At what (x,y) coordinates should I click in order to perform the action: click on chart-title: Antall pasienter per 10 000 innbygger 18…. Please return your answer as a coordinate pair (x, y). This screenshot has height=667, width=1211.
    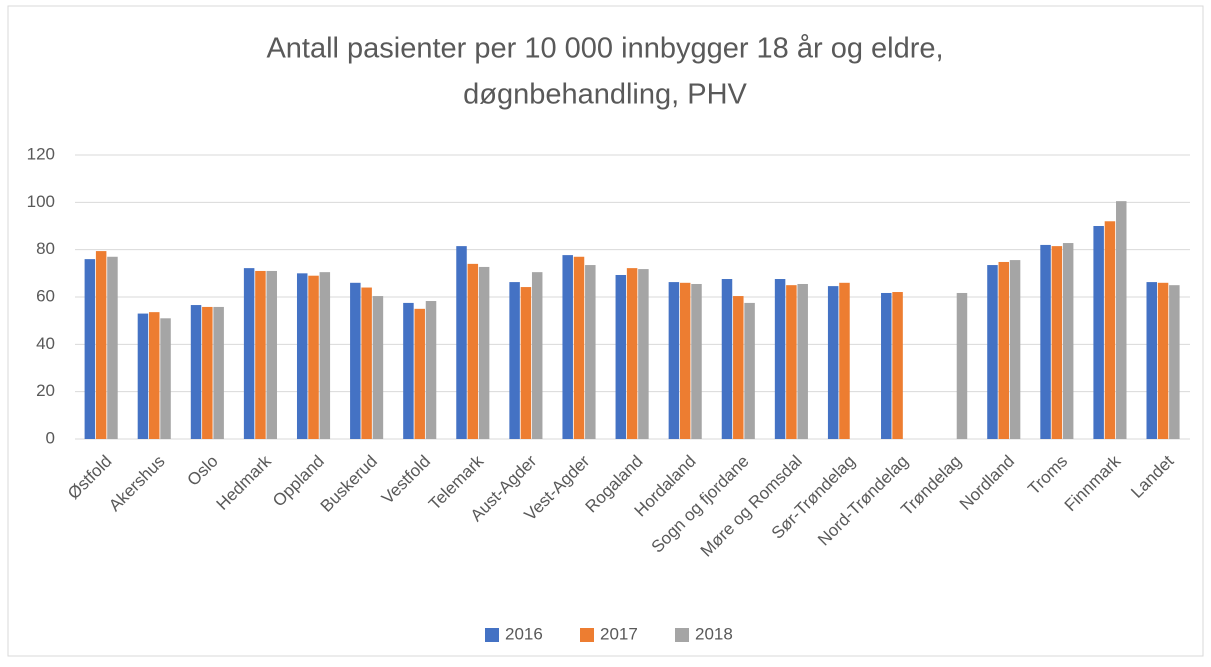
    Looking at the image, I should click on (604, 49).